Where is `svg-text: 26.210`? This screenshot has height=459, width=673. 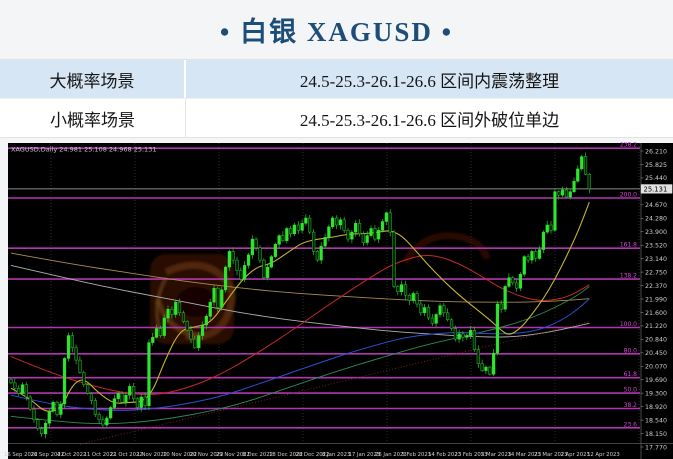
svg-text: 26.210 is located at coordinates (656, 151).